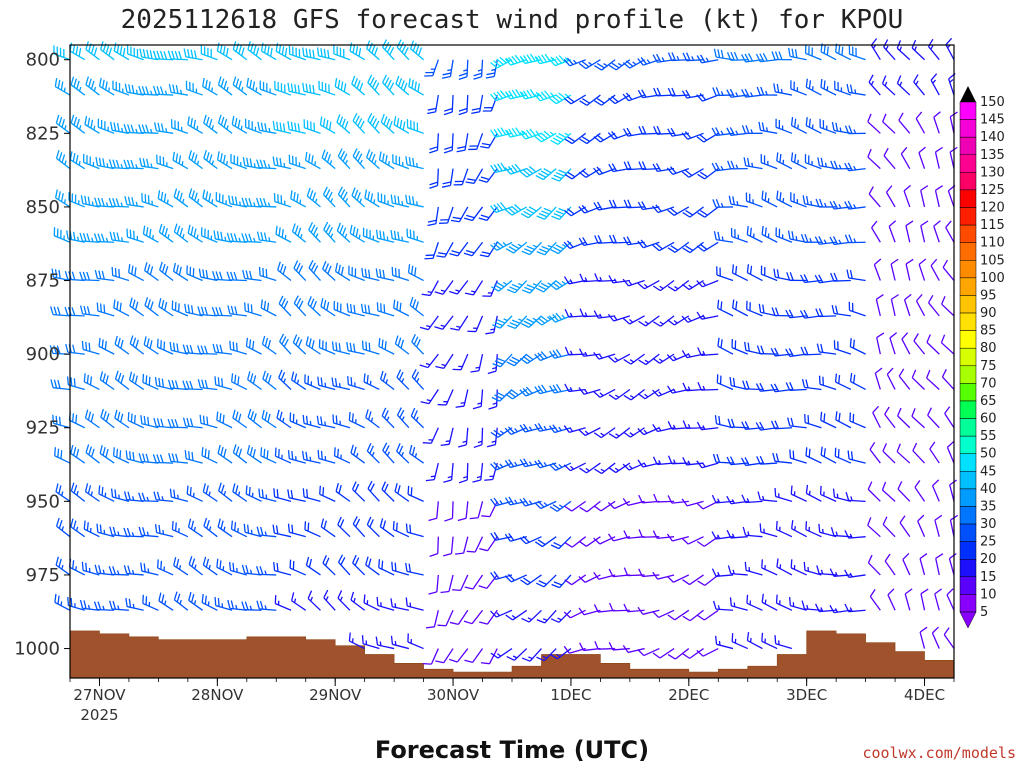 Image resolution: width=1024 pixels, height=768 pixels. What do you see at coordinates (968, 497) in the screenshot?
I see `colorbar-segment` at bounding box center [968, 497].